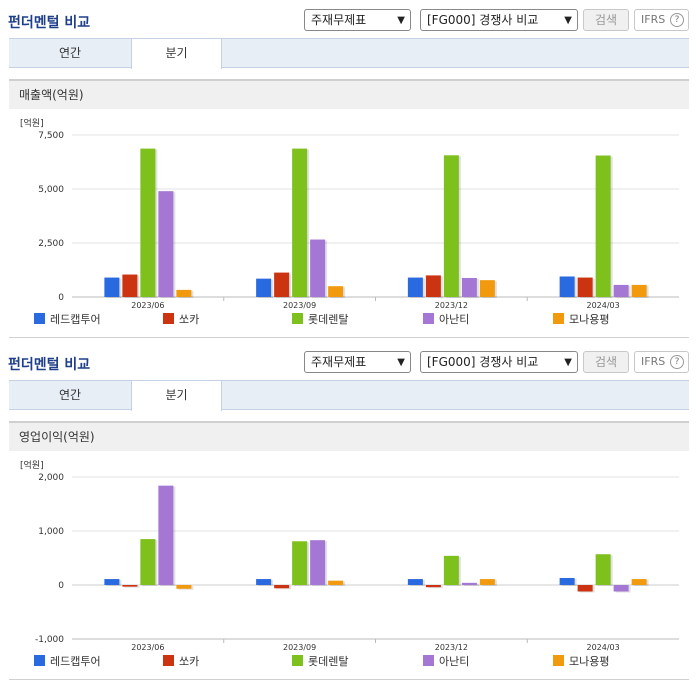 This screenshot has height=684, width=696. What do you see at coordinates (51, 136) in the screenshot?
I see `y-tick-label: 7,500` at bounding box center [51, 136].